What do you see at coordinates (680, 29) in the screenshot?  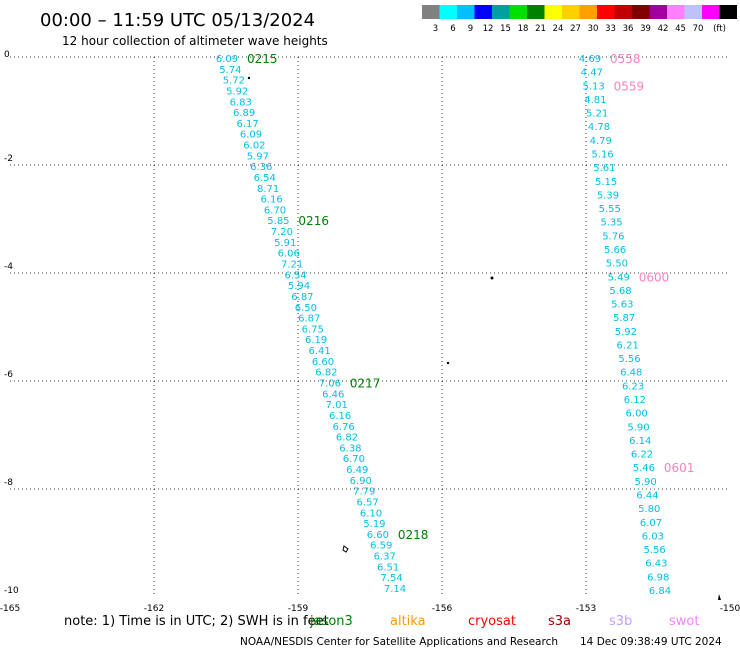 I see `colorbar-label: 45` at bounding box center [680, 29].